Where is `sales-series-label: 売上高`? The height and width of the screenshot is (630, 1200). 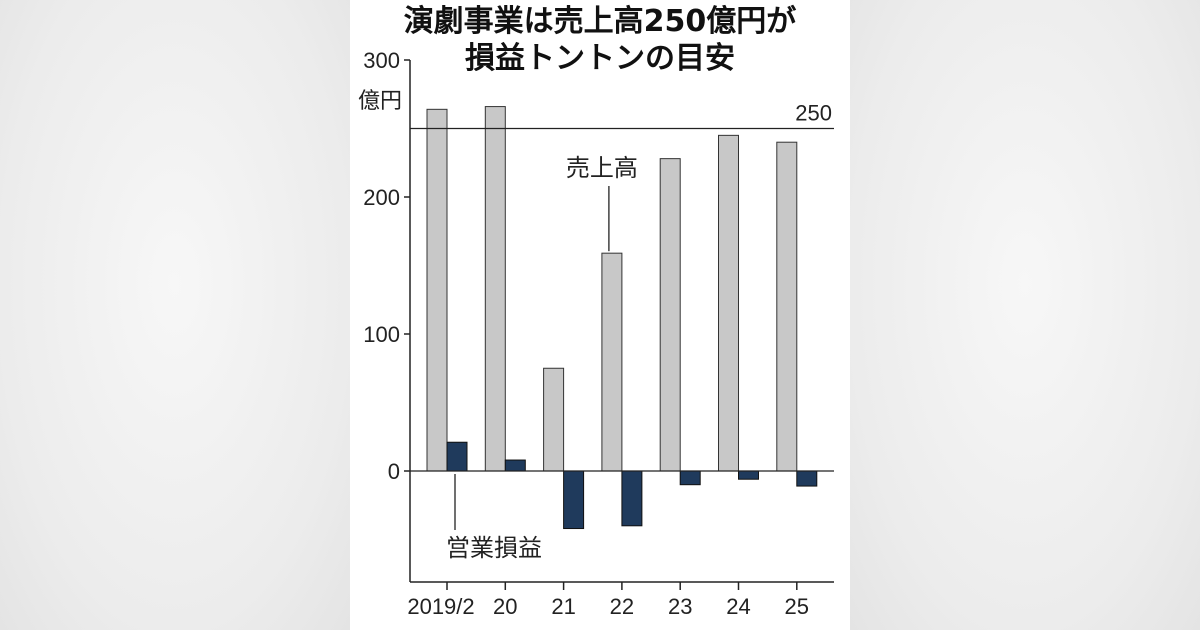 sales-series-label: 売上高 is located at coordinates (602, 168).